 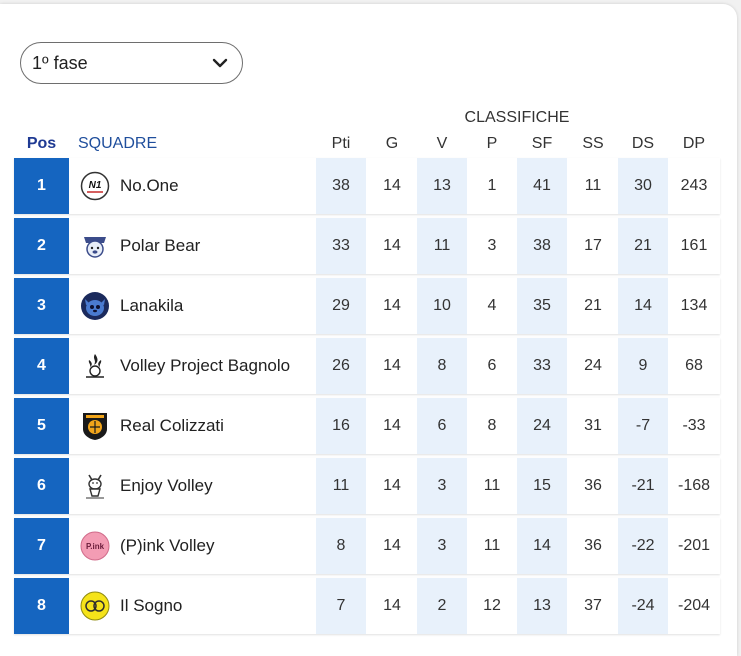 What do you see at coordinates (694, 185) in the screenshot?
I see `stat-dp: 243` at bounding box center [694, 185].